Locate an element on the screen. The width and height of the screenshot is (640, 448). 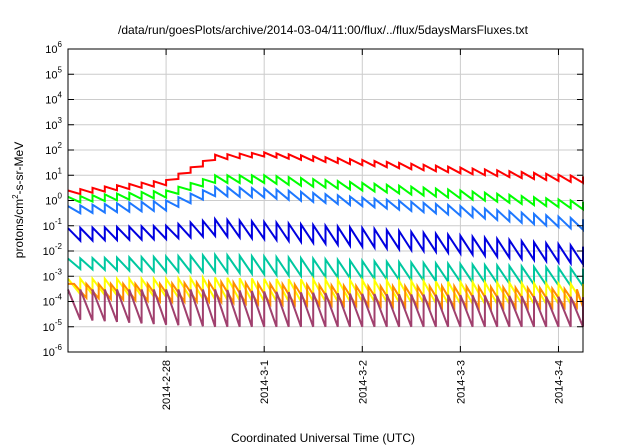
y-tick-label: 10⁻² is located at coordinates (53, 250).